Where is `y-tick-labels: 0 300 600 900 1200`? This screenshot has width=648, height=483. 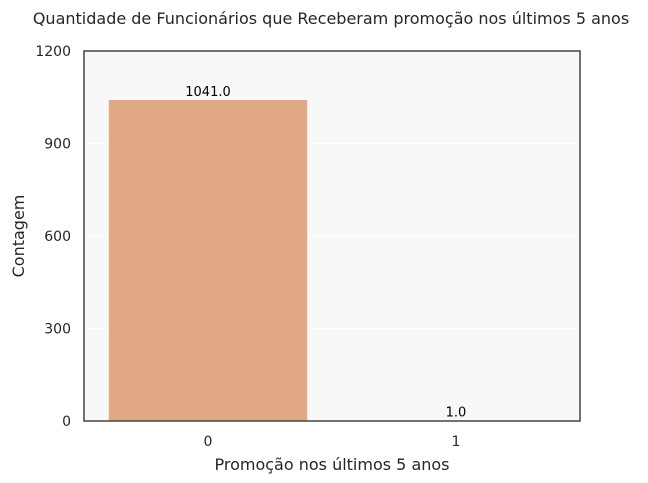
y-tick-labels: 0 300 600 900 1200 is located at coordinates (53, 237).